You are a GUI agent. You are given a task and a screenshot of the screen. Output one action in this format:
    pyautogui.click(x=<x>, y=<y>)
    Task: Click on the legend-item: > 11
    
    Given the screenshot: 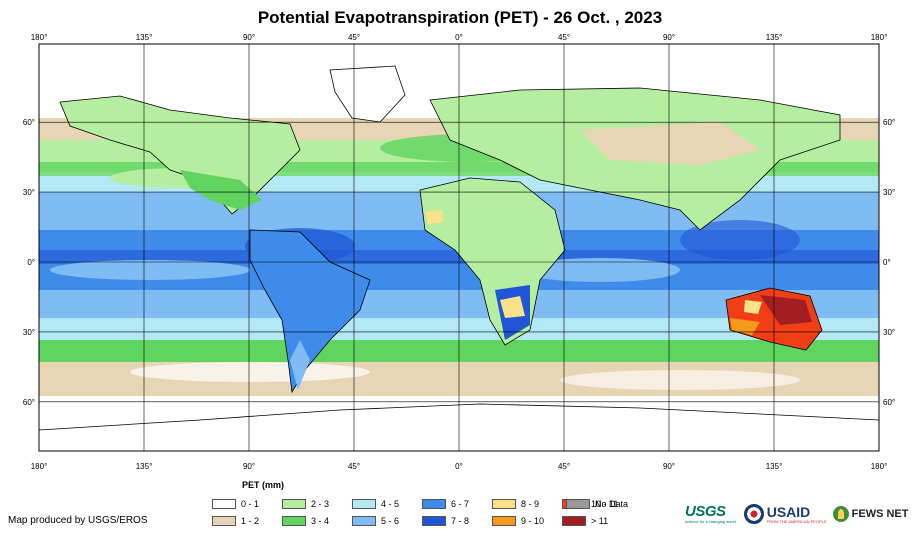 What is the action you would take?
    pyautogui.click(x=585, y=521)
    